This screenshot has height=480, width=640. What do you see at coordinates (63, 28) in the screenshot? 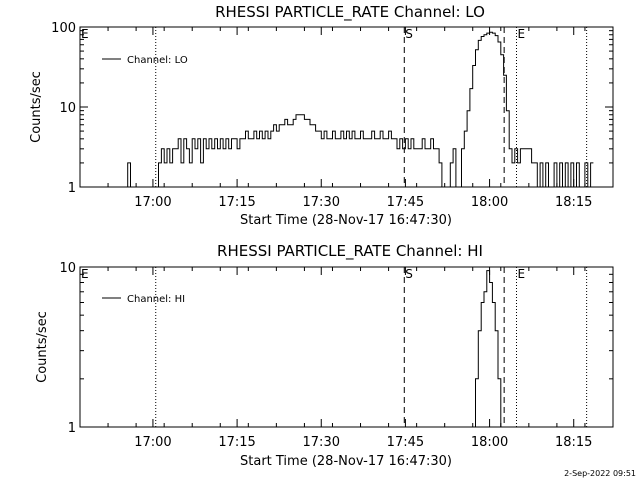
I see `y-tick-label: 100` at bounding box center [63, 28].